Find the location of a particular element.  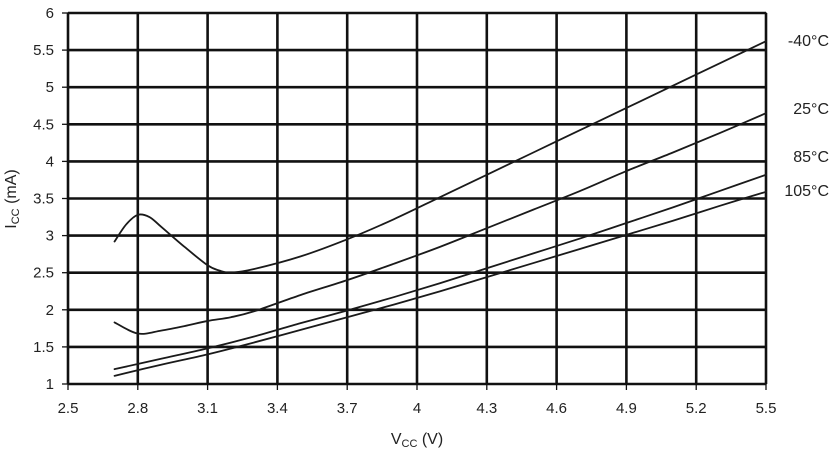

x-tick-label: 4.6 is located at coordinates (556, 408).